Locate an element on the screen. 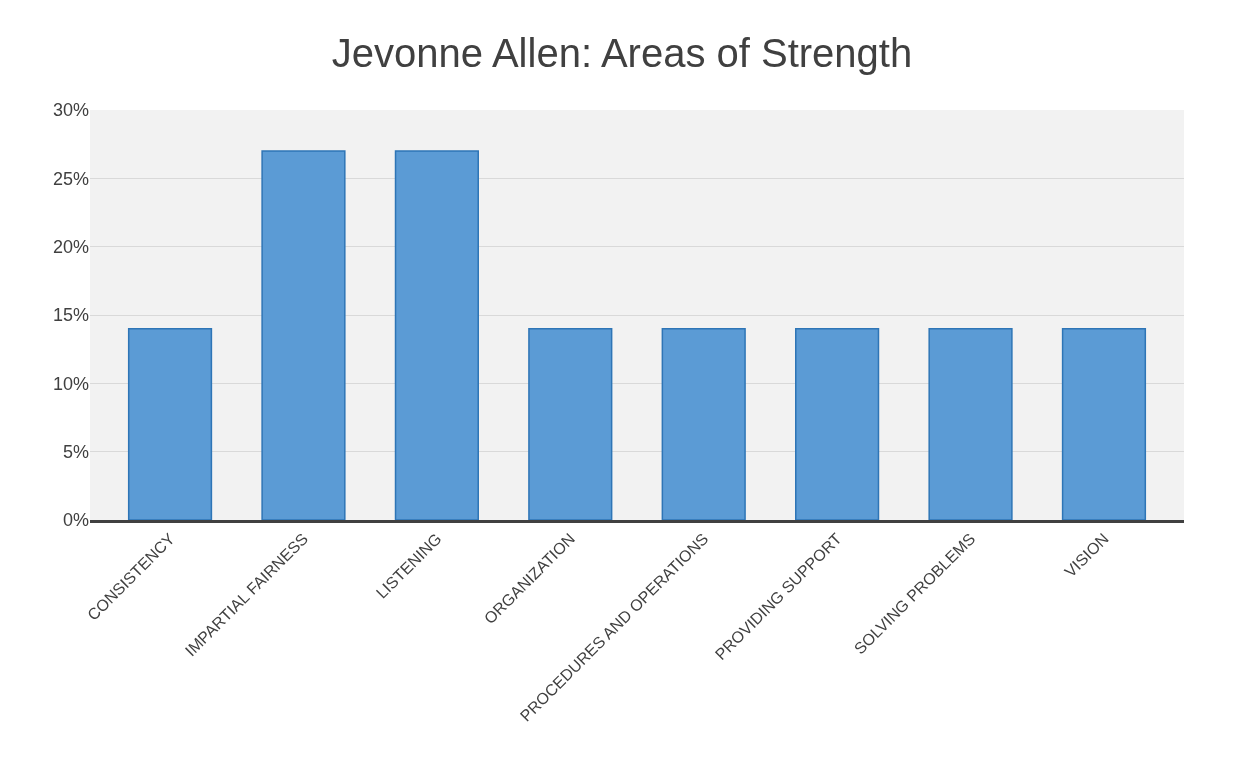 The height and width of the screenshot is (770, 1244). y-tick-label: 20% is located at coordinates (70, 246).